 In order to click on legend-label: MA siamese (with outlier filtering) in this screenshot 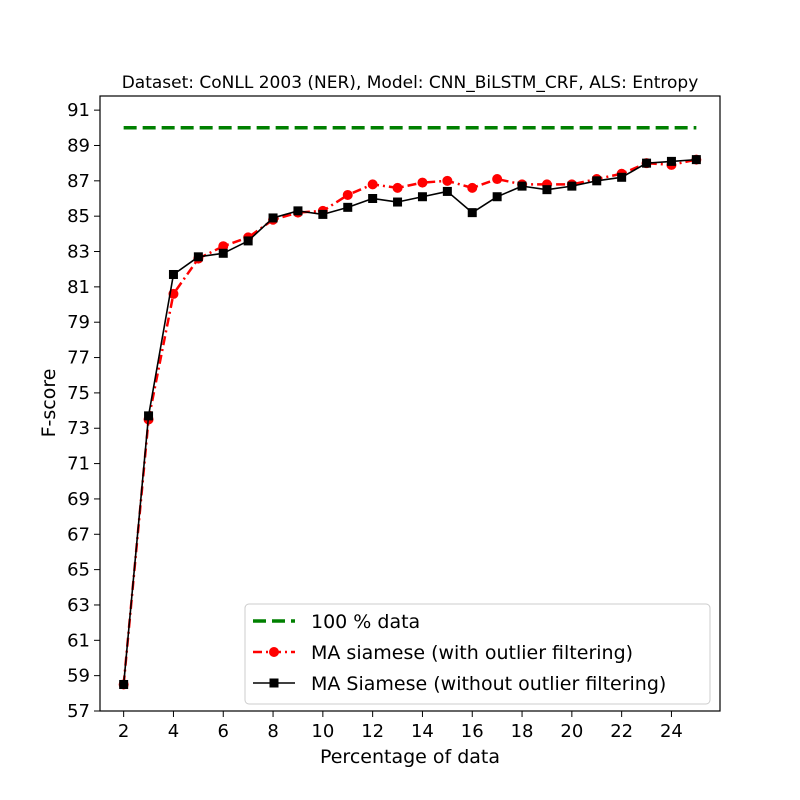, I will do `click(472, 653)`.